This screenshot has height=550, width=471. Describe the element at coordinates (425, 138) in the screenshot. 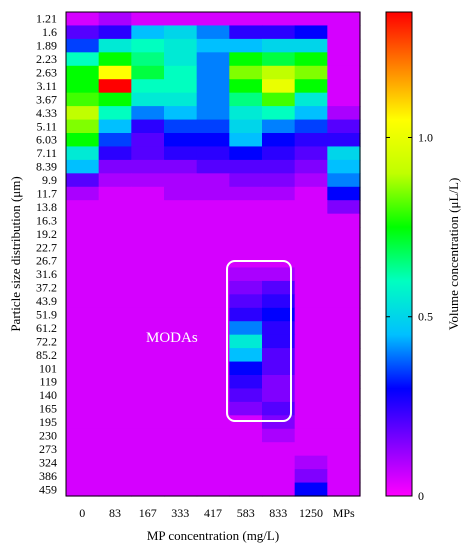

I see `colorbar-tick-label: 1.0` at that location.